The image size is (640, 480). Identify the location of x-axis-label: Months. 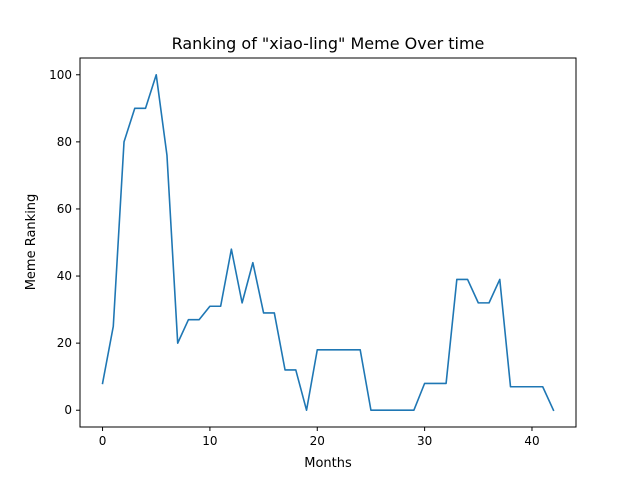
(328, 463).